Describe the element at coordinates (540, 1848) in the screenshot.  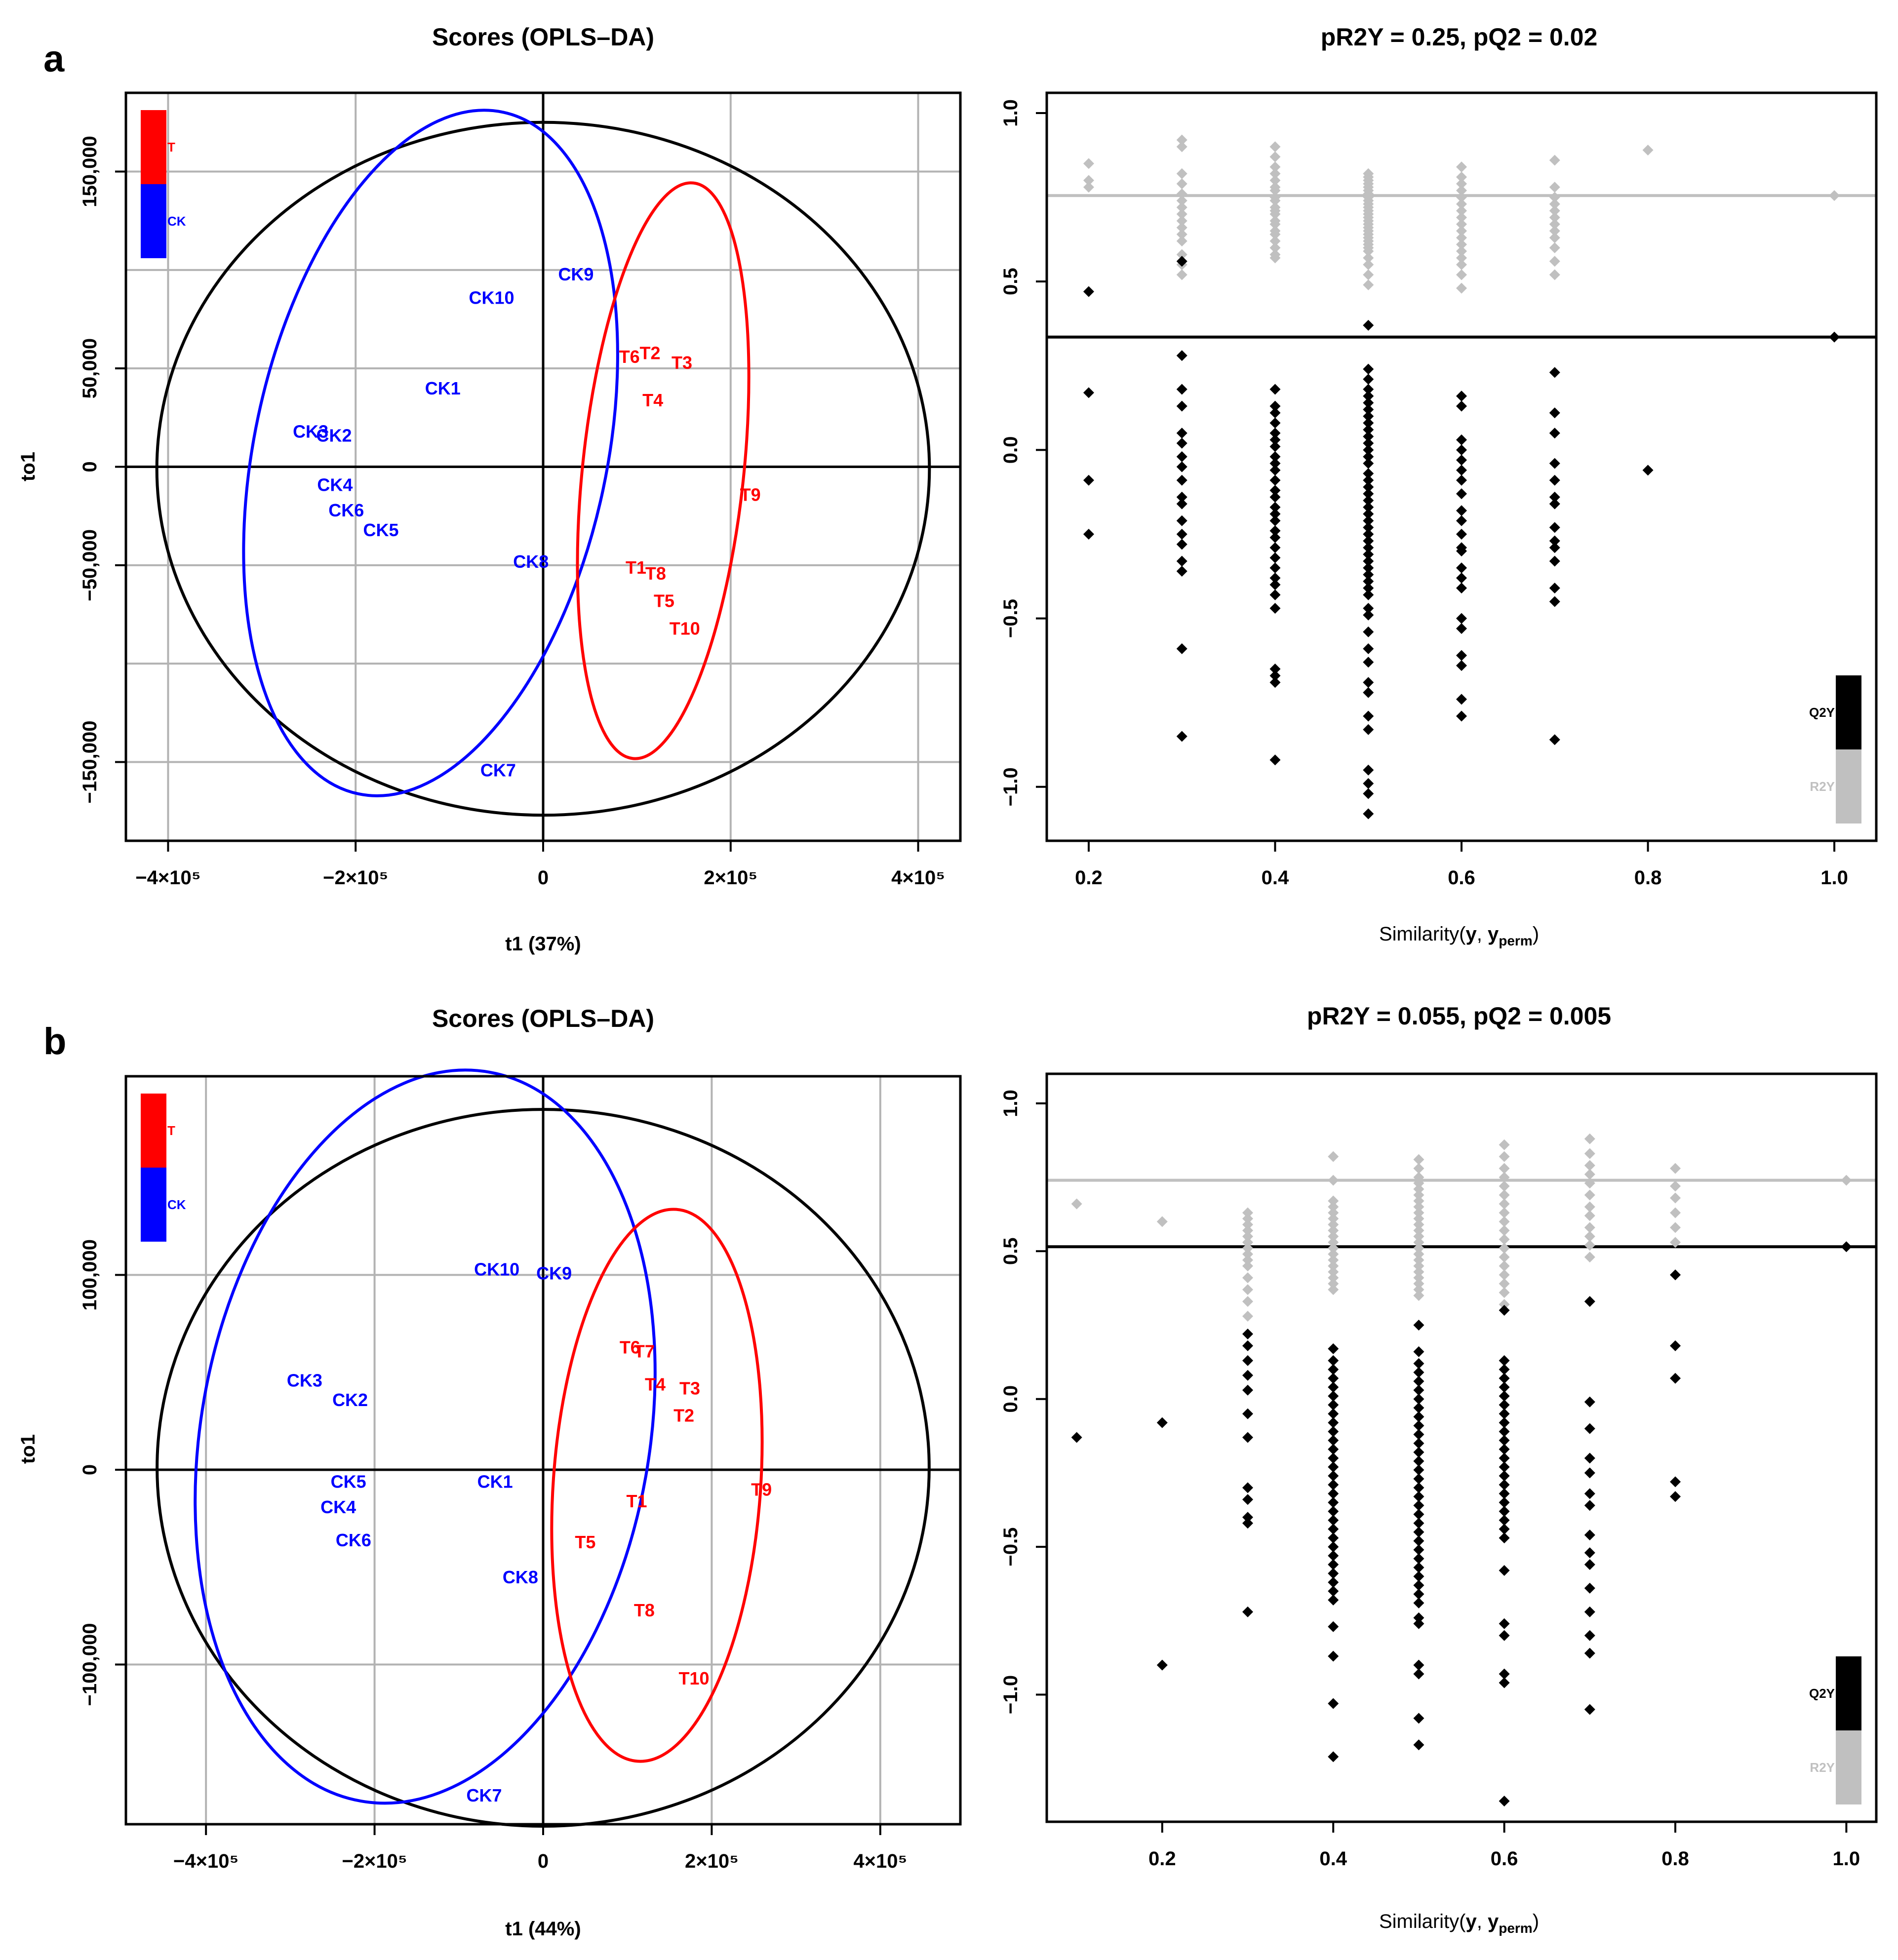
I see `x-axis-ticks: −4×10⁵ −2×10⁵ 0 2×10⁵ 4×10⁵` at that location.